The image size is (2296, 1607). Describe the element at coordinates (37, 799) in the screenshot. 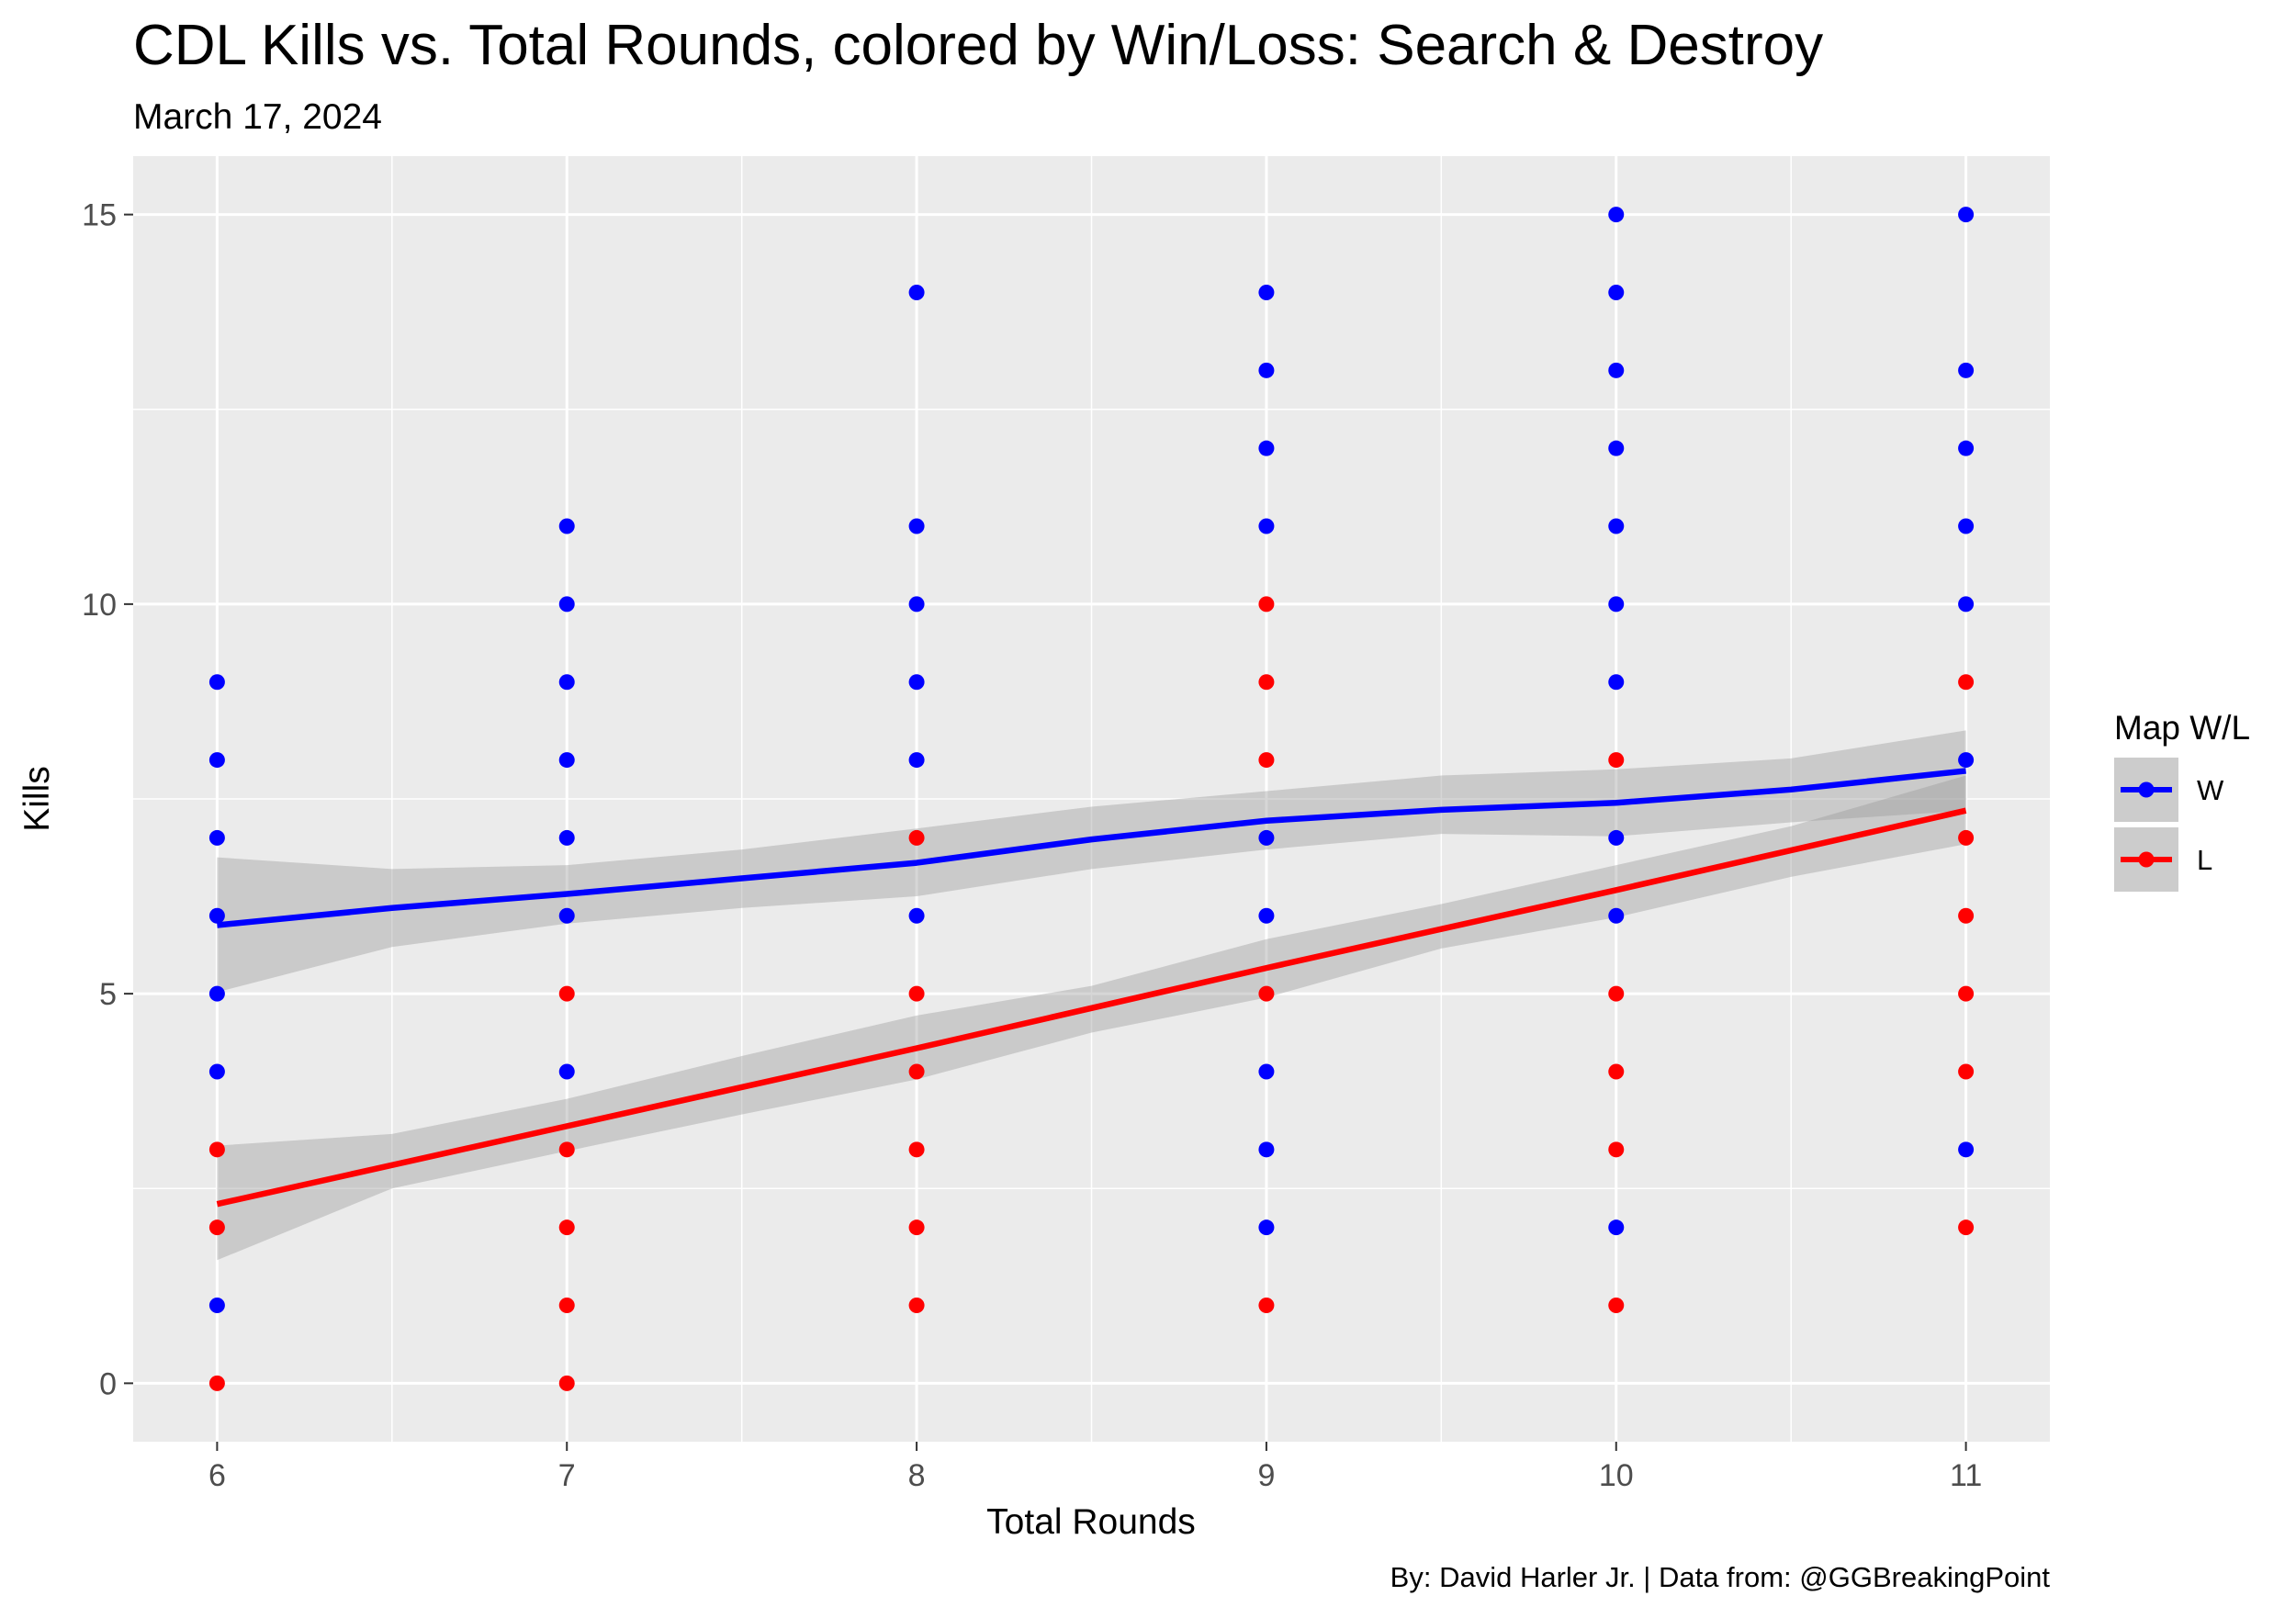

I see `y-axis-title: Kills` at that location.